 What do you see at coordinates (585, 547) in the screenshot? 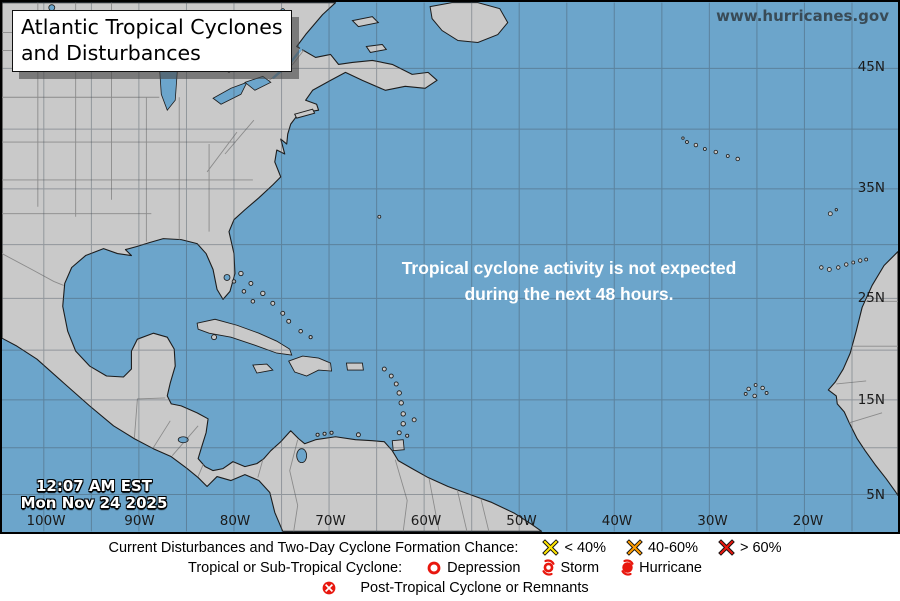
I see `legend-label-lt40: < 40%` at bounding box center [585, 547].